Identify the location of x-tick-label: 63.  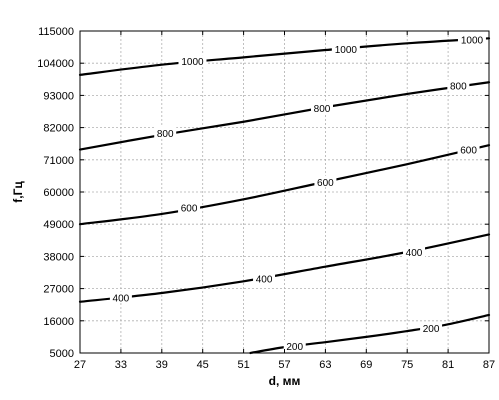
(325, 365).